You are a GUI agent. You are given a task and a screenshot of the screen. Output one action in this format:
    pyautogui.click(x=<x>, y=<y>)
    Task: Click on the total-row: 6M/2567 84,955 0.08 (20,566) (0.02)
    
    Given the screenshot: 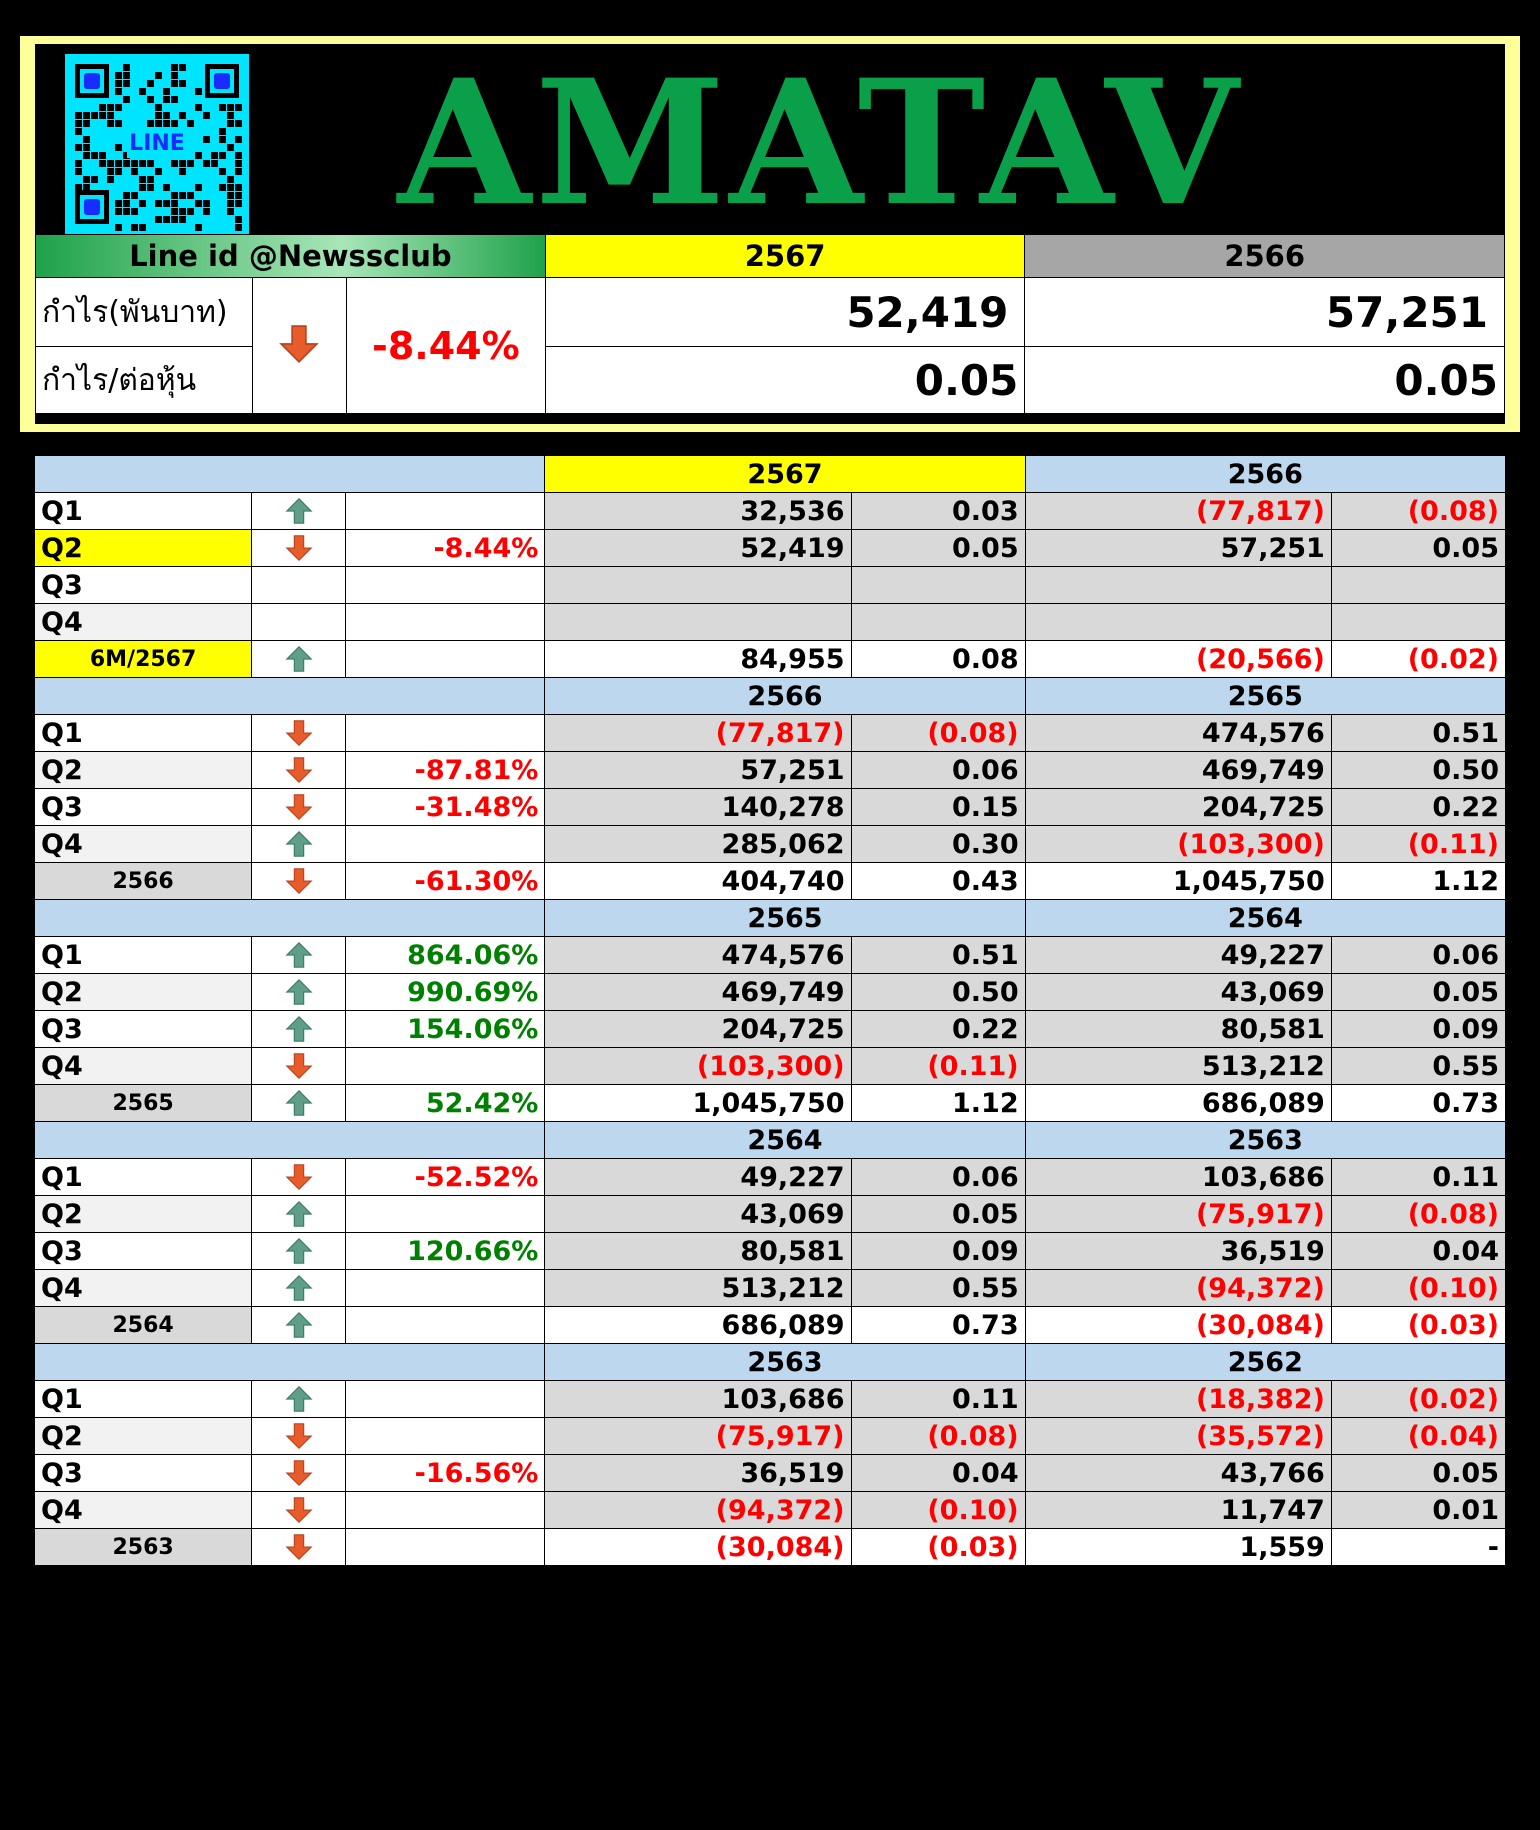 What is the action you would take?
    pyautogui.click(x=770, y=659)
    